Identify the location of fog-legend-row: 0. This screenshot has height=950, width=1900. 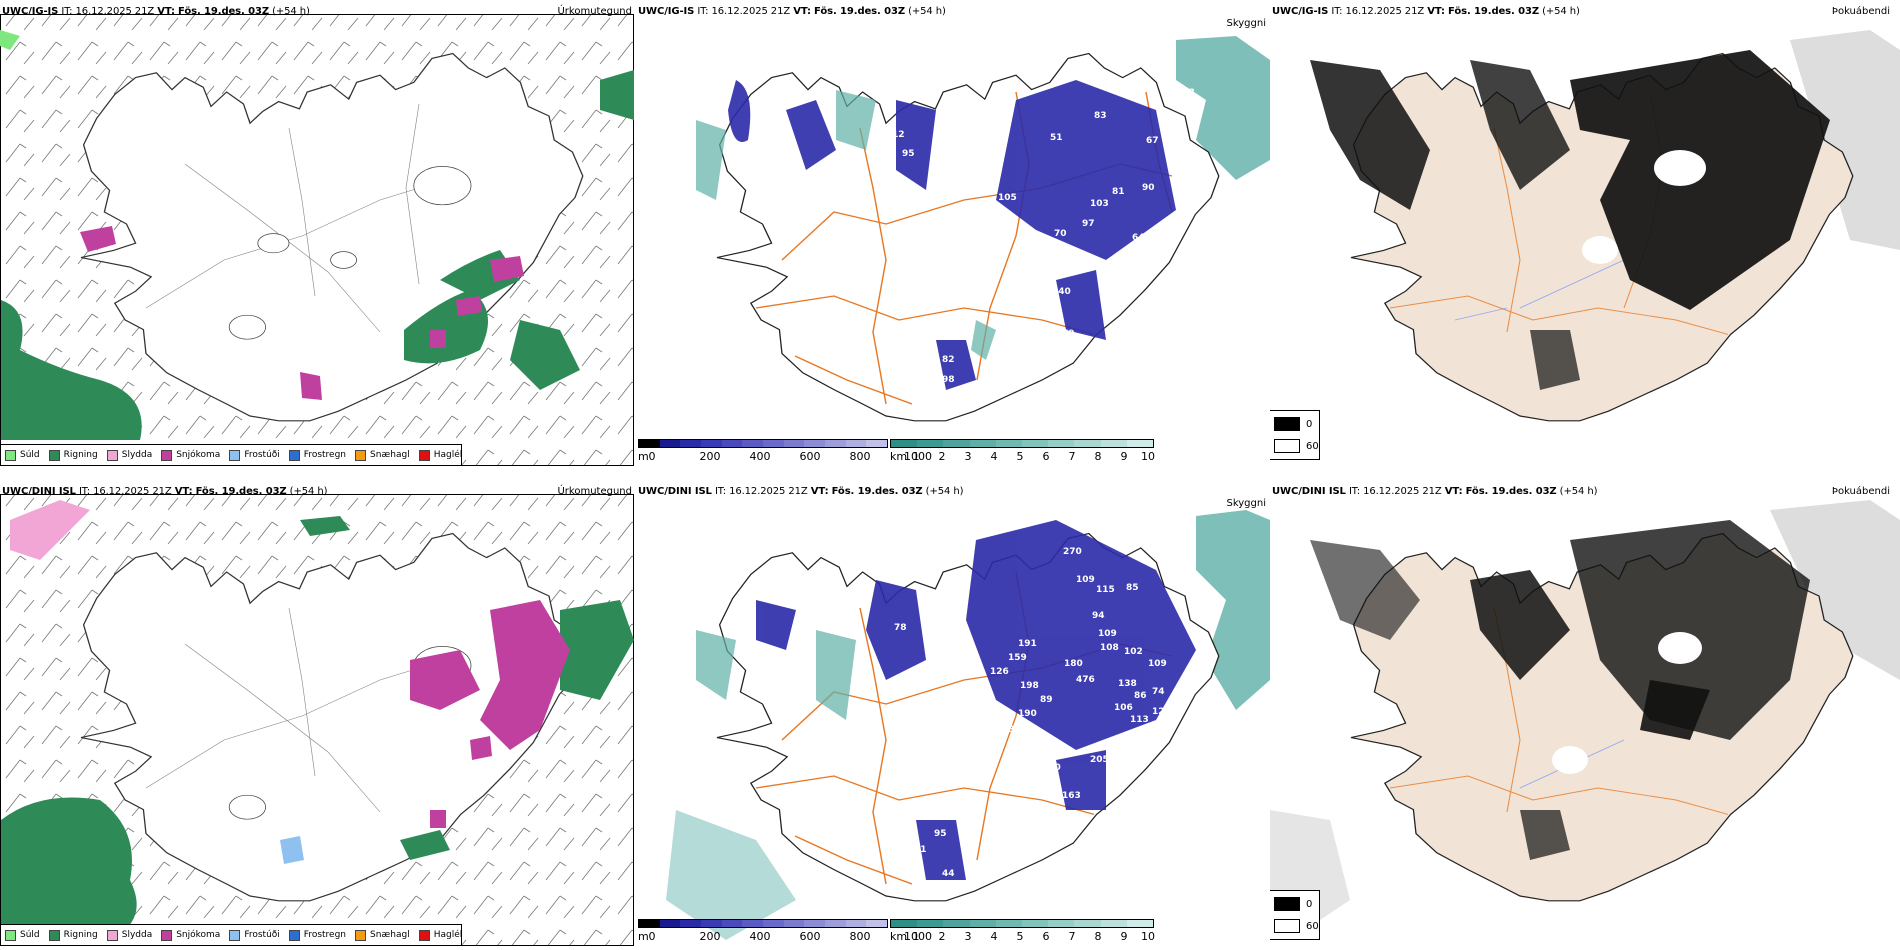
(1293, 904).